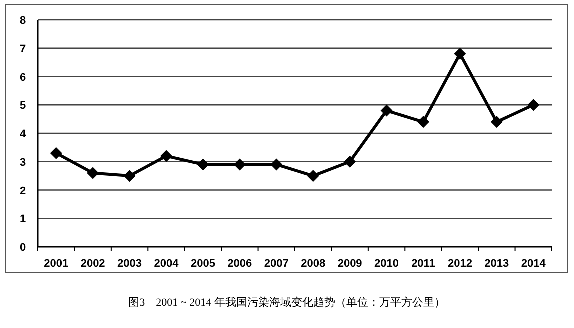  Describe the element at coordinates (313, 264) in the screenshot. I see `x-tick-label: 2008` at that location.